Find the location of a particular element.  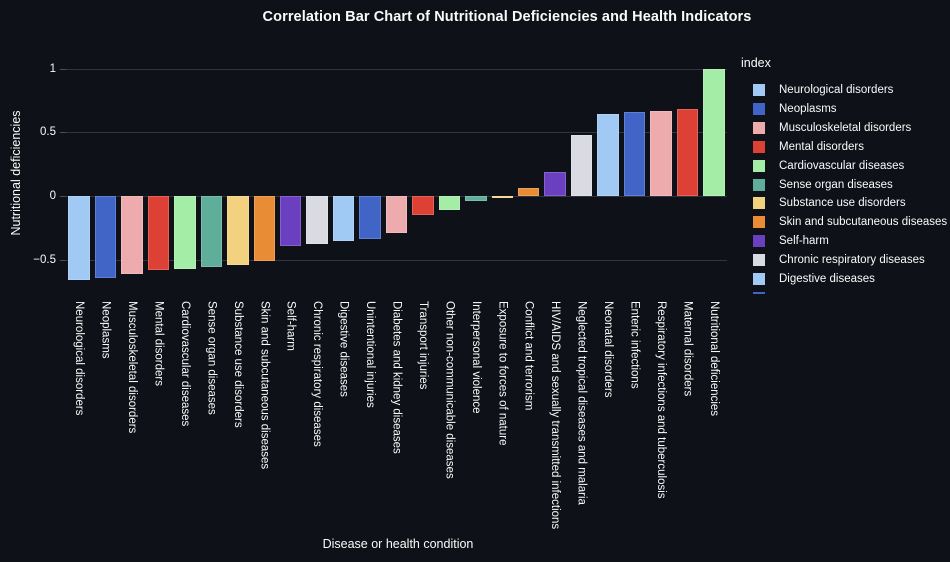

legend-item: Chronic respiratory diseases is located at coordinates (843, 260).